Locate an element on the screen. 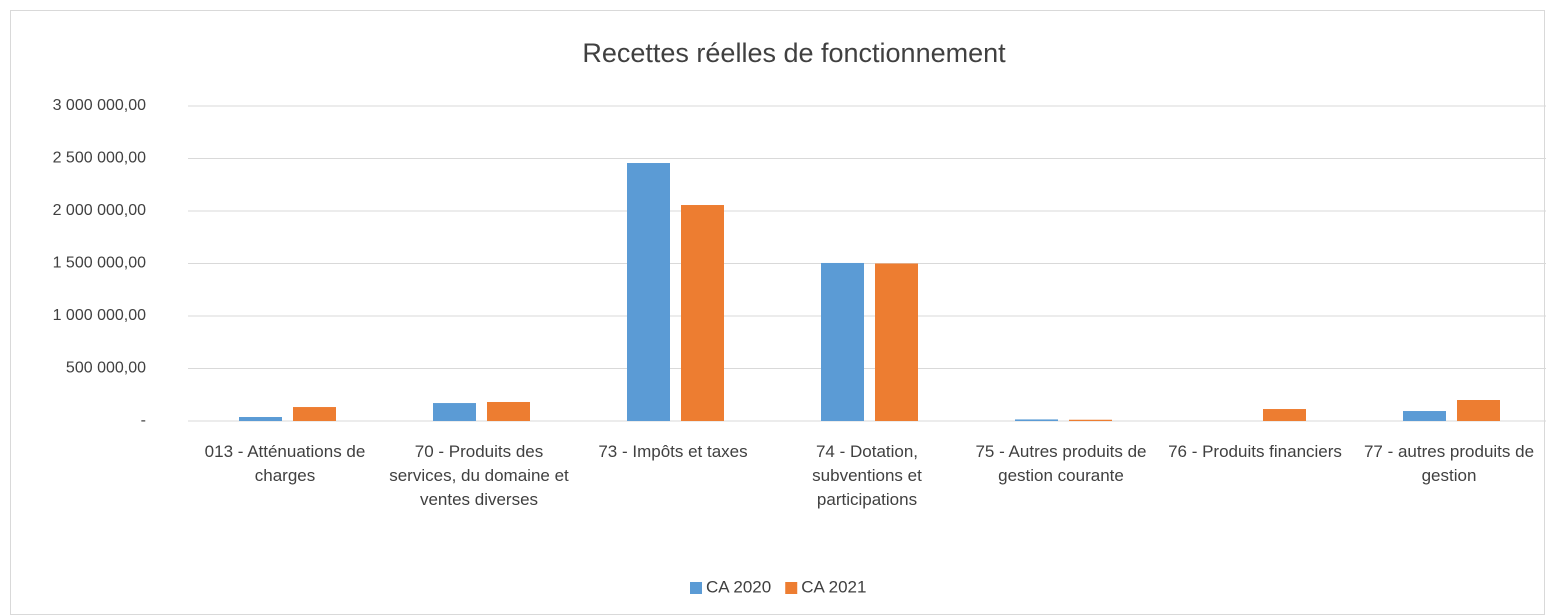  x-tick-label: 73 - Impôts et taxes is located at coordinates (673, 451).